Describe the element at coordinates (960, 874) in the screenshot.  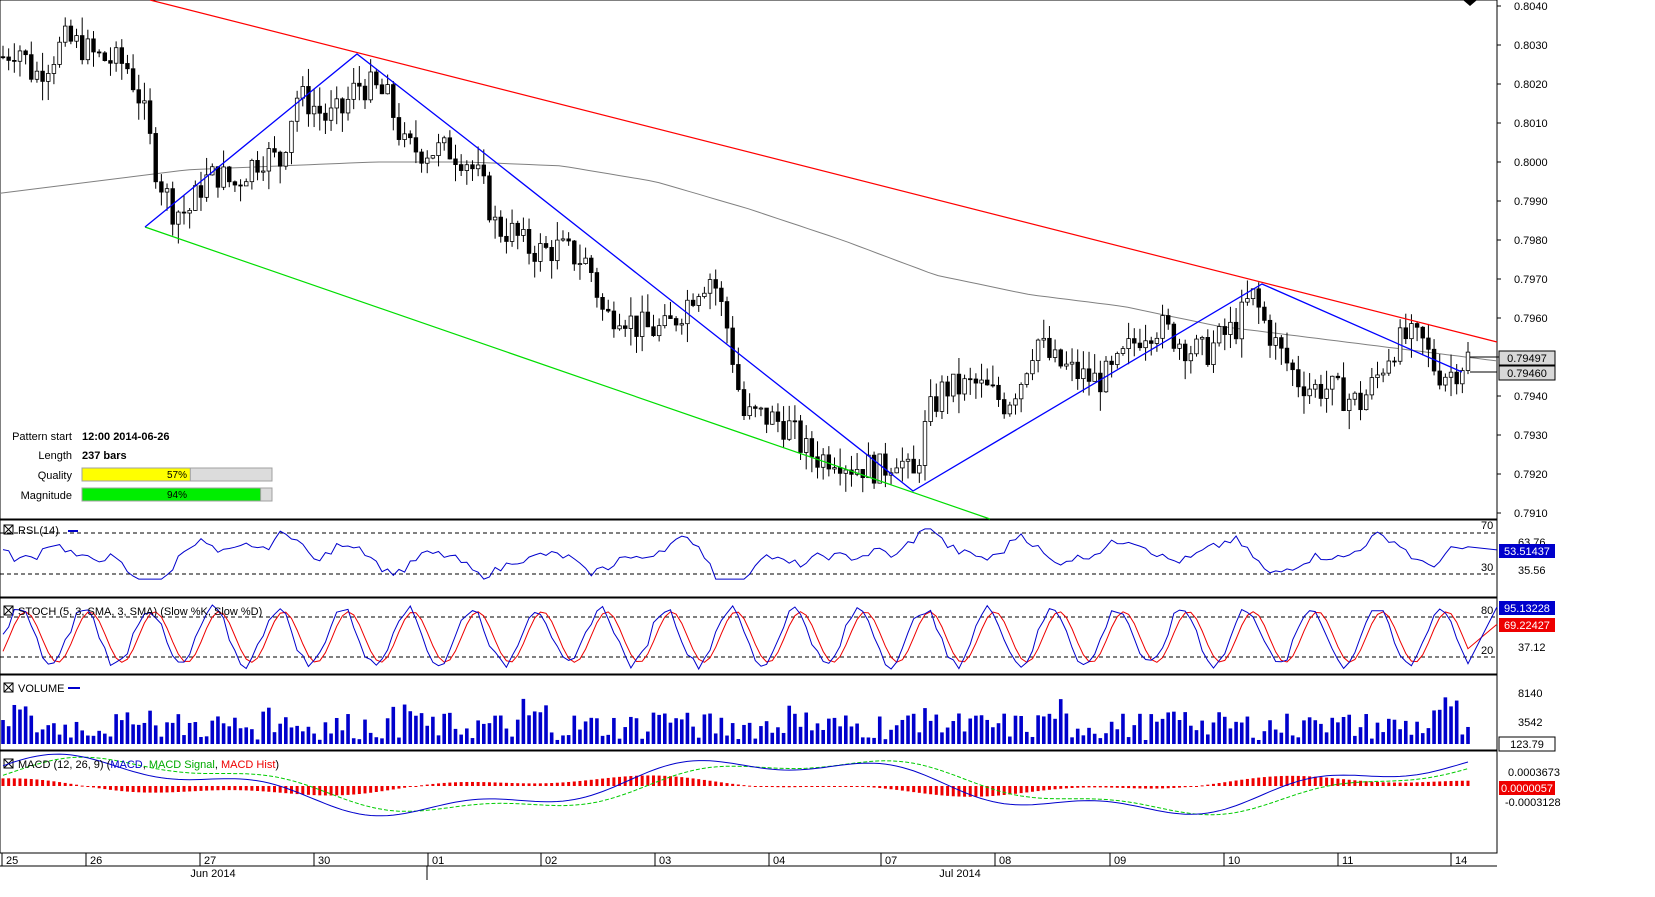
I see `month-label: Jul 2014` at that location.